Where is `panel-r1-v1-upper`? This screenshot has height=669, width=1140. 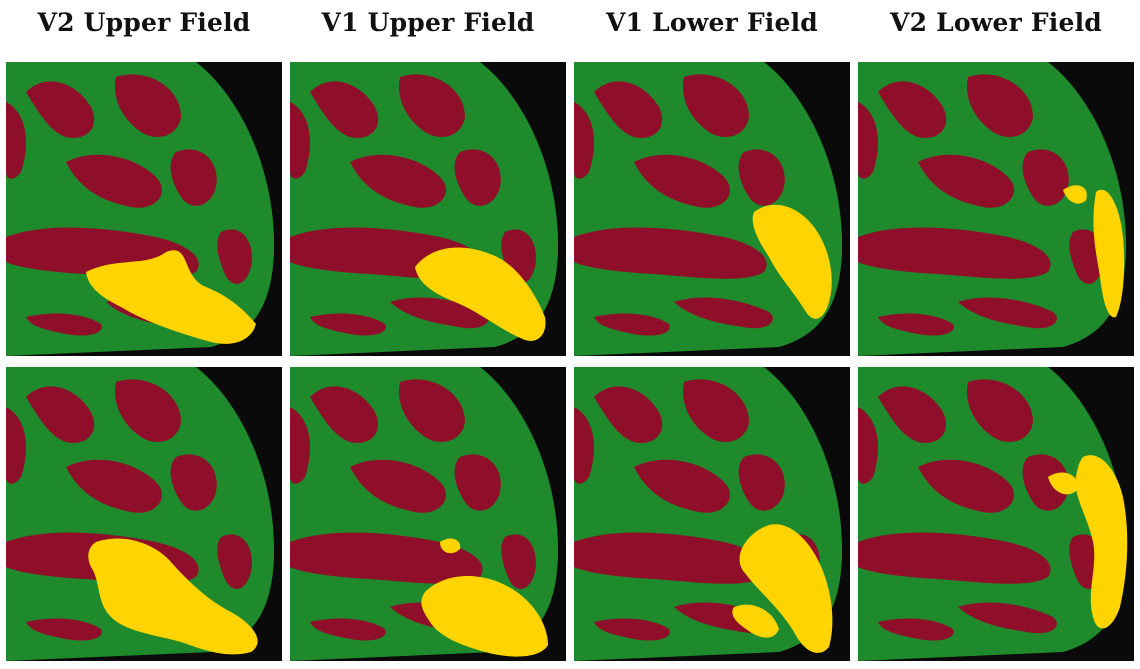
panel-r1-v1-upper is located at coordinates (428, 209).